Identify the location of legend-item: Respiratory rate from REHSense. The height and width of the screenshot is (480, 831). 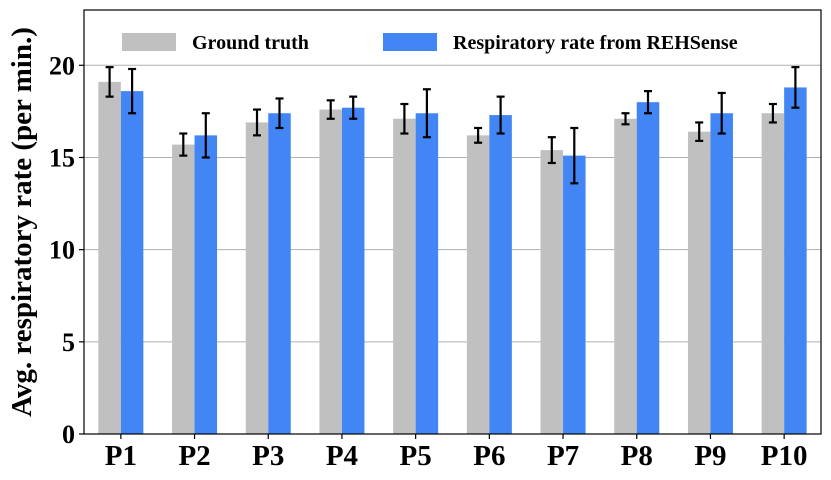
(560, 43).